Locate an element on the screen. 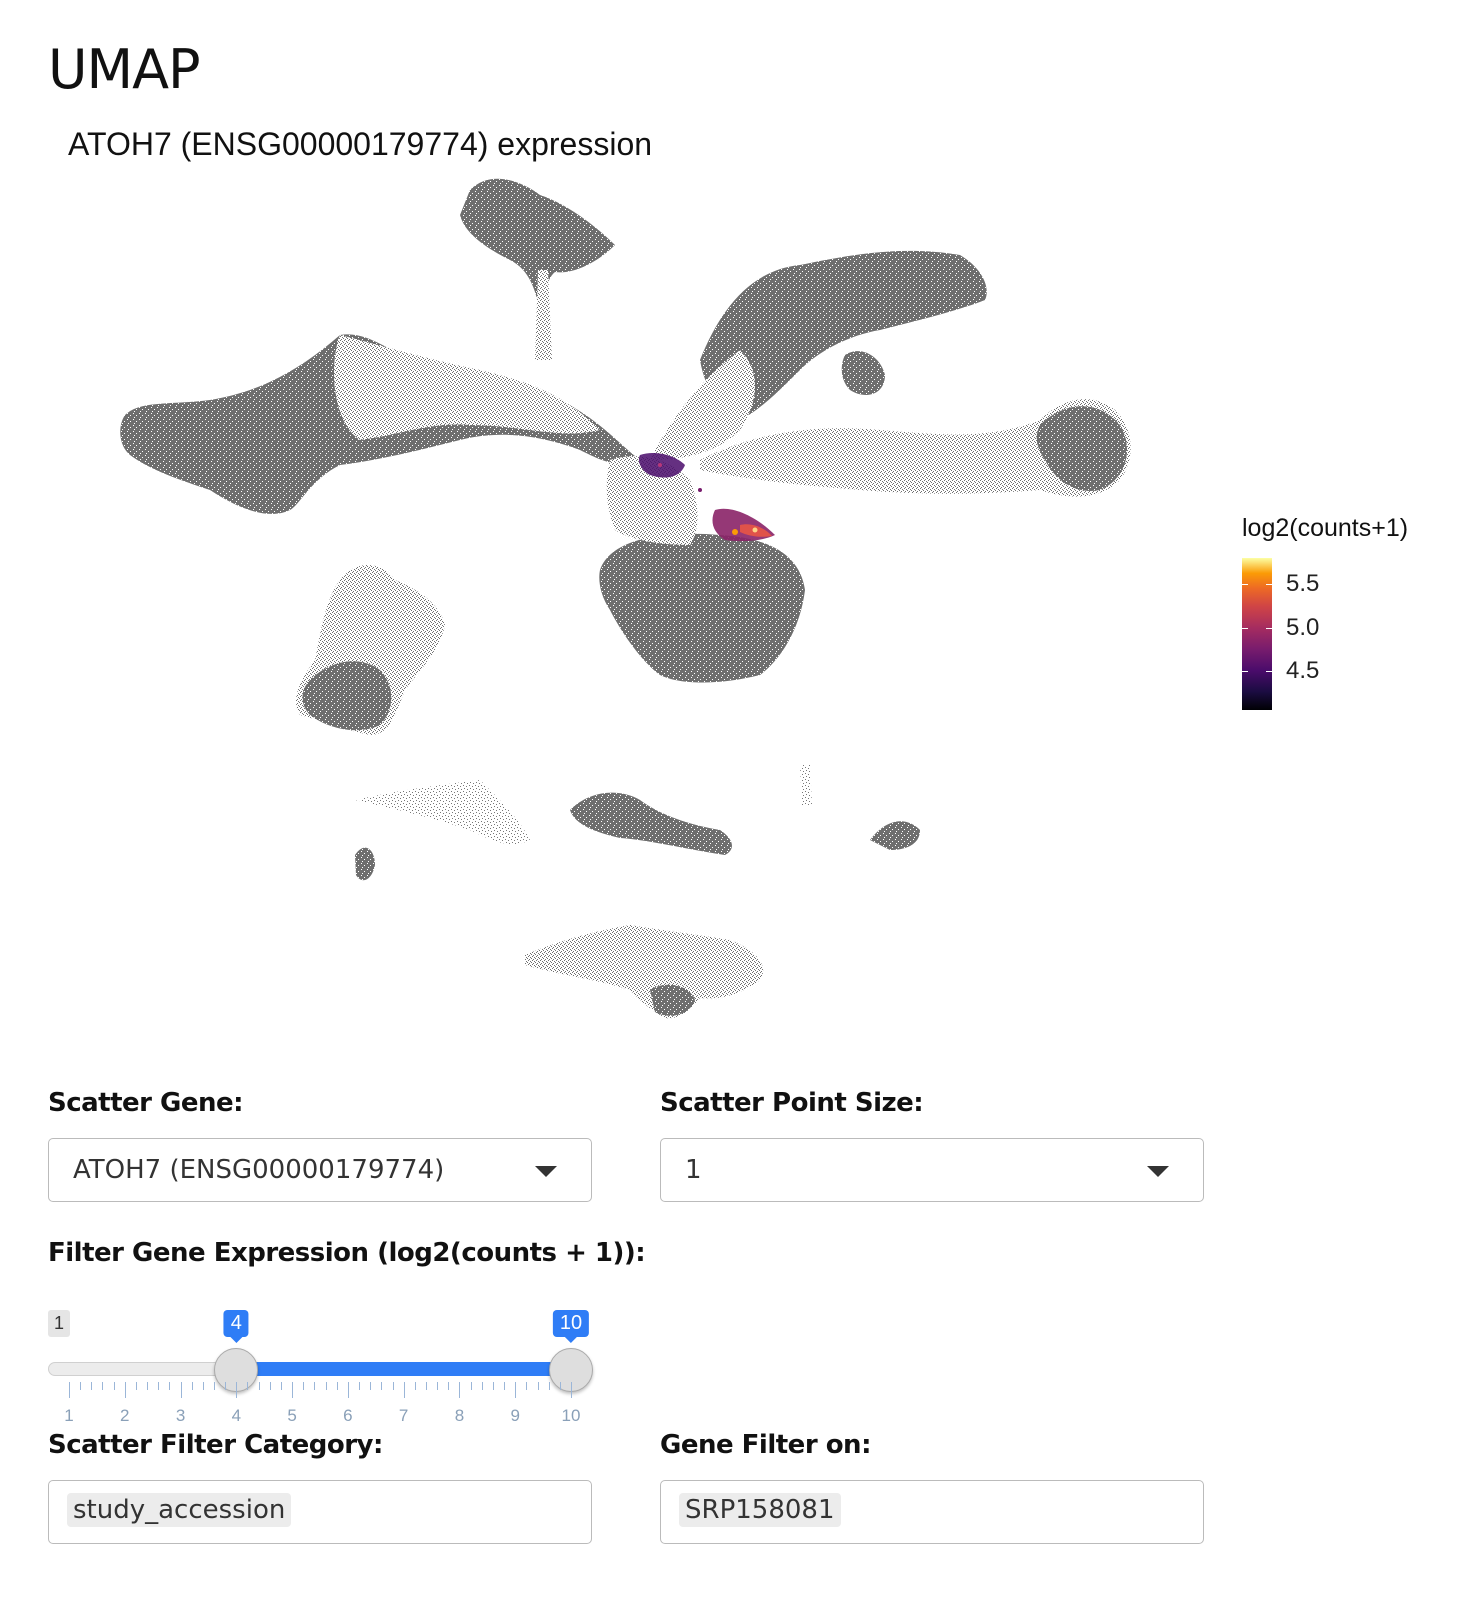  cluster-center-neck is located at coordinates (652, 500).